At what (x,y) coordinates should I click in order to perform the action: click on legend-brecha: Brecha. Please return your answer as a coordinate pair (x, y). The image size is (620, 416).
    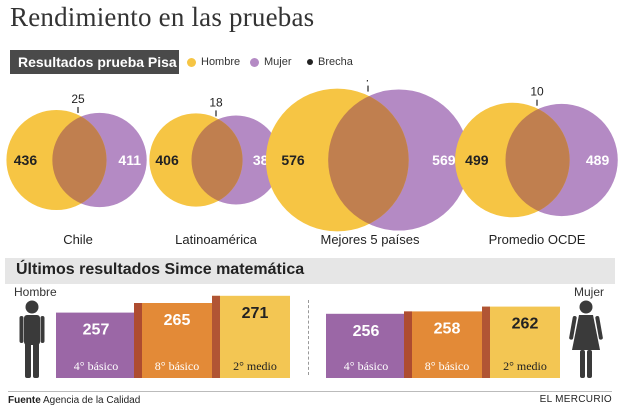
    Looking at the image, I should click on (330, 62).